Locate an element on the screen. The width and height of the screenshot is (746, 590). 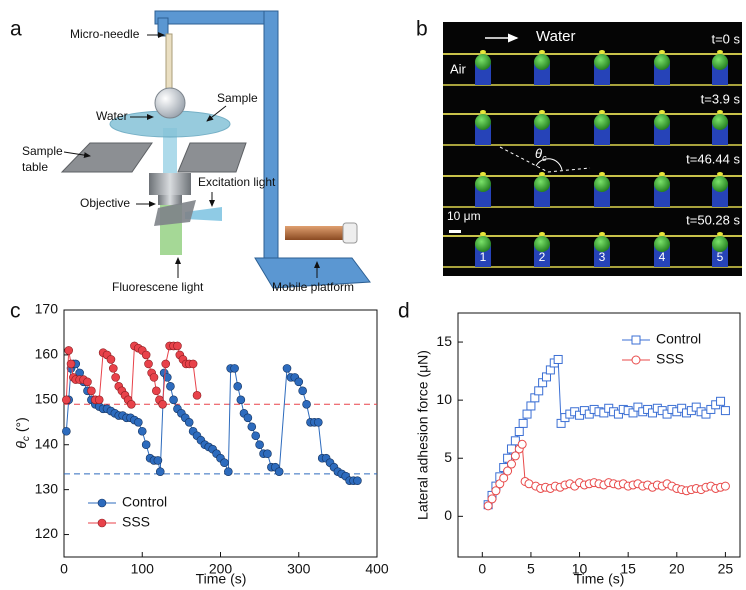
legend-label: Control is located at coordinates (678, 339).